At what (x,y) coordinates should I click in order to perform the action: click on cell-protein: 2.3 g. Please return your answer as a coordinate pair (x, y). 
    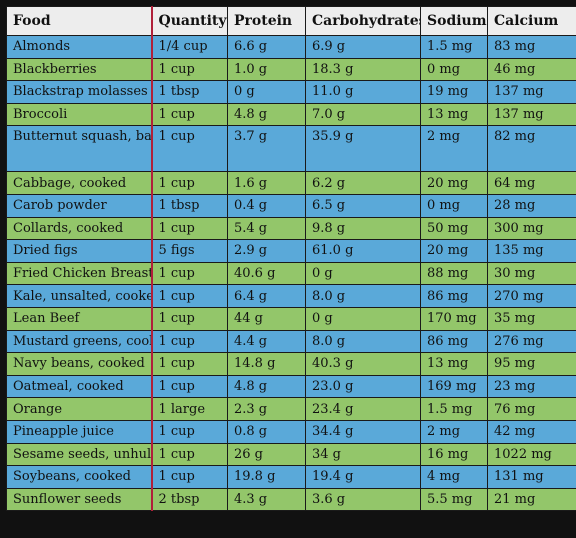
    Looking at the image, I should click on (266, 409).